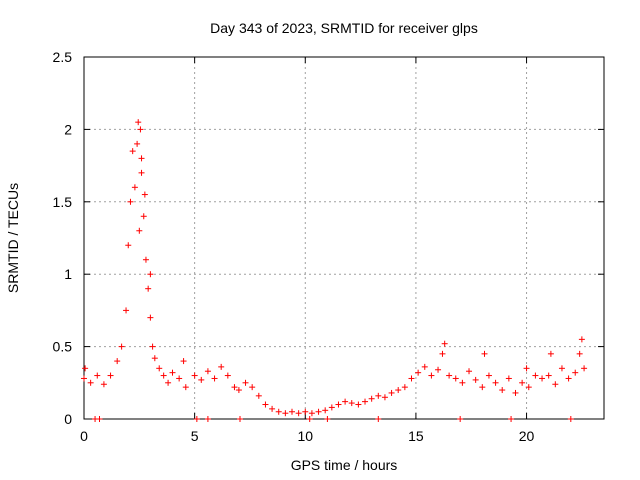 This screenshot has height=480, width=640. What do you see at coordinates (305, 436) in the screenshot?
I see `x-tick-label: 10` at bounding box center [305, 436].